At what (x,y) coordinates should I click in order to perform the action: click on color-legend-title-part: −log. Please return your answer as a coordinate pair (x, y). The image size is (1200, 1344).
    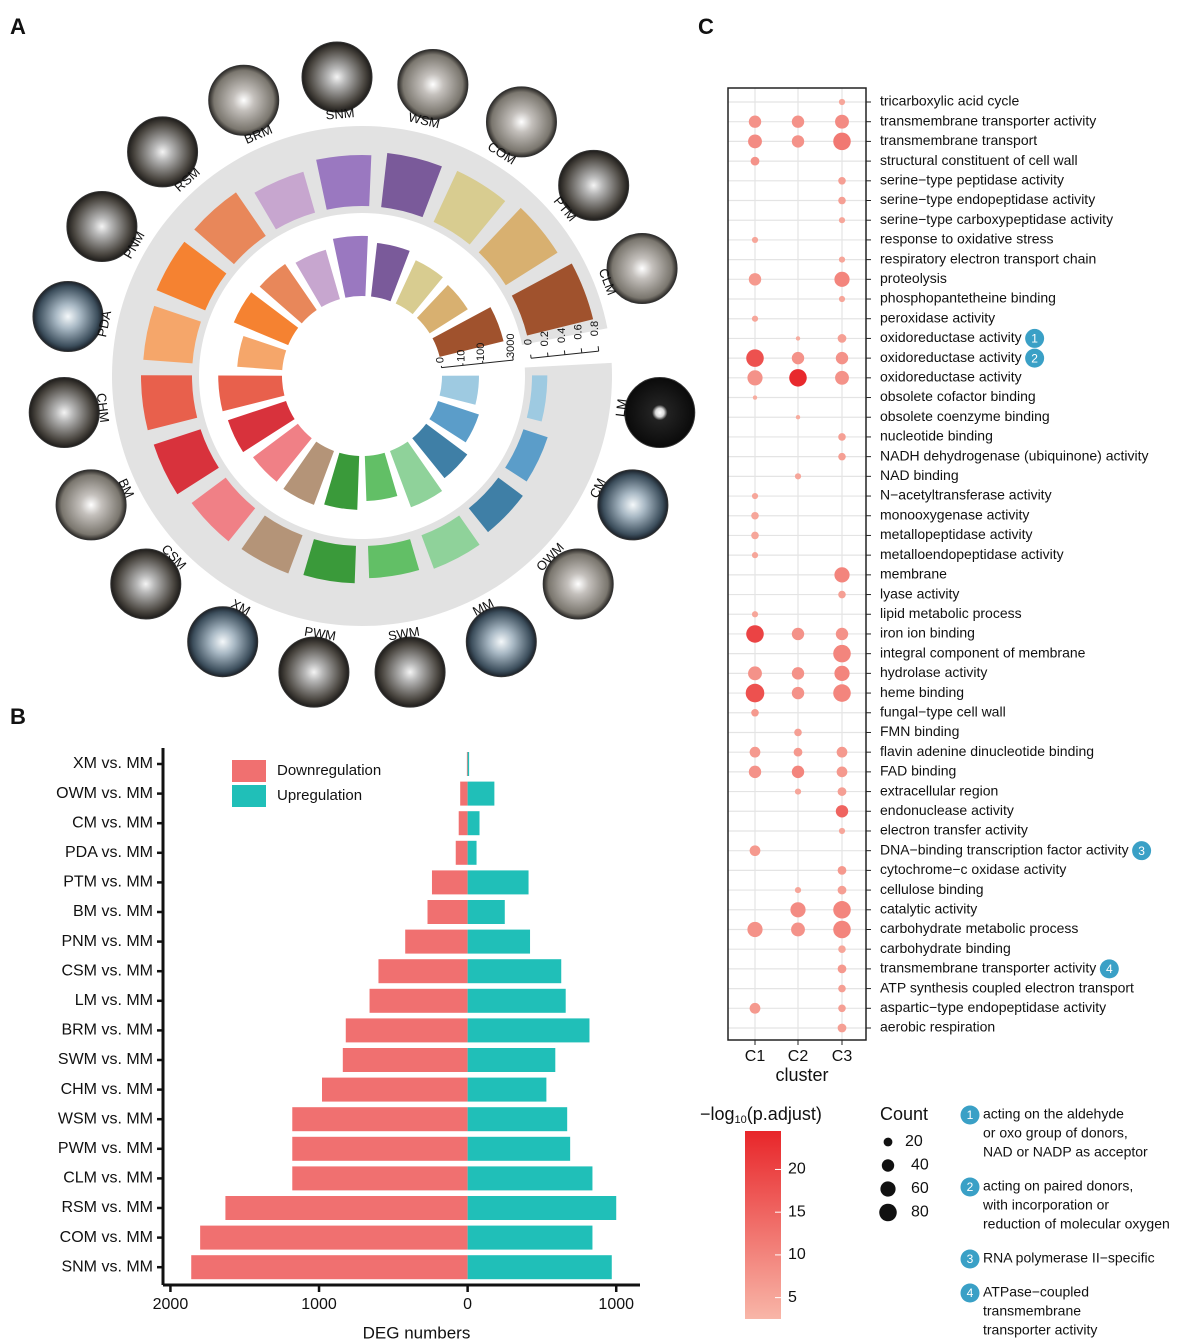
    Looking at the image, I should click on (717, 1114).